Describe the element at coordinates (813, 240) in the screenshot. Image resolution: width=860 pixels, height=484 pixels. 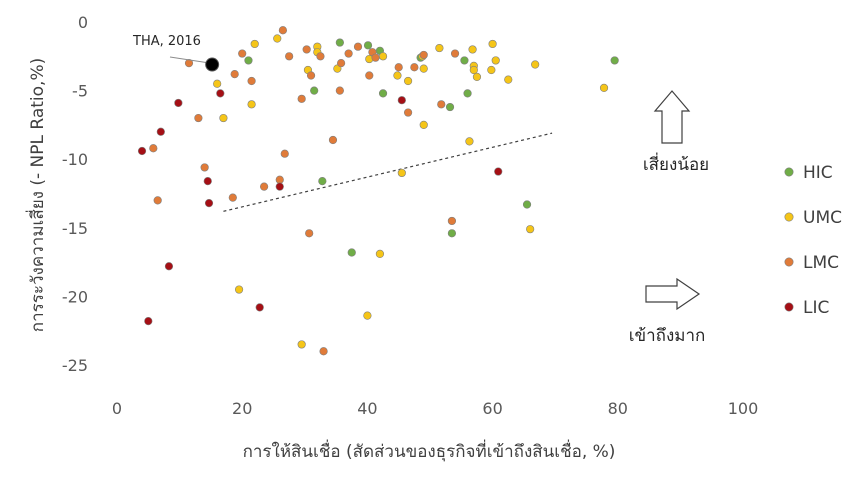
I see `legend: HIC UMC LMC LIC` at that location.